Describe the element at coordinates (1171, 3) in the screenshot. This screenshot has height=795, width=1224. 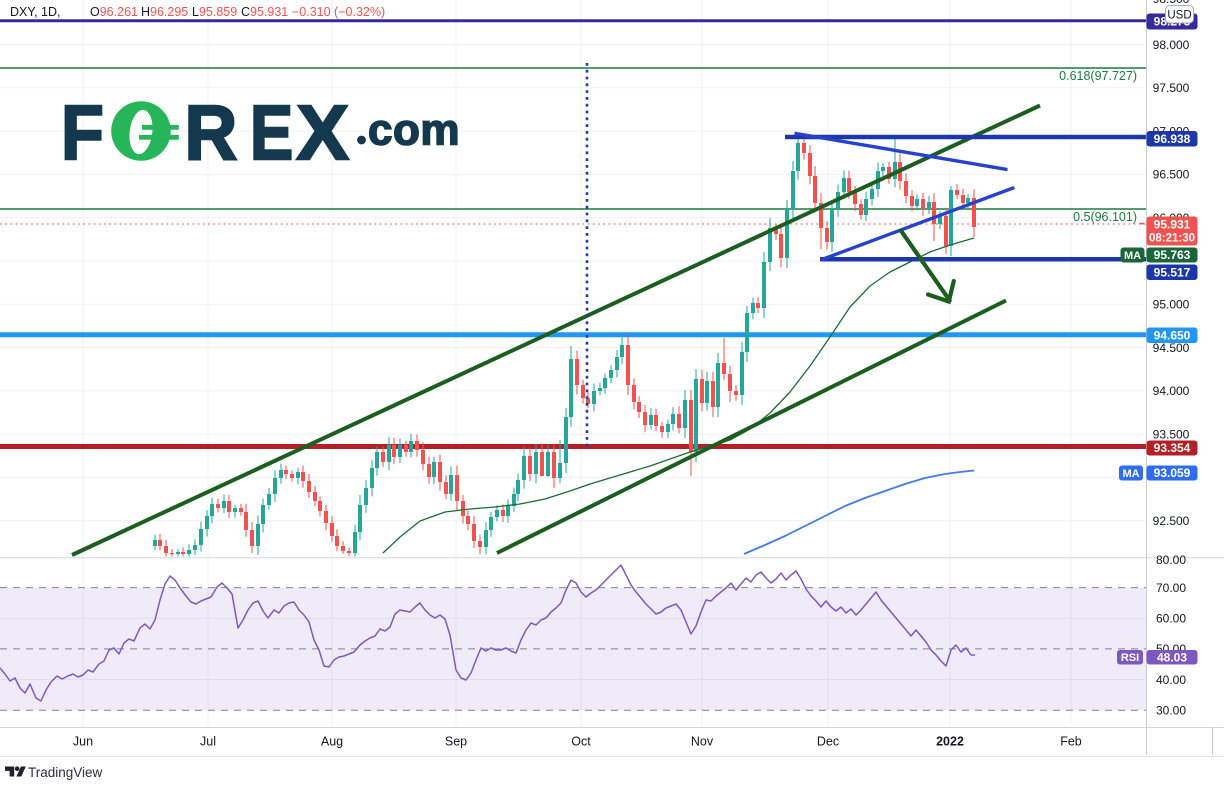
I see `svg-text: 98.500` at that location.